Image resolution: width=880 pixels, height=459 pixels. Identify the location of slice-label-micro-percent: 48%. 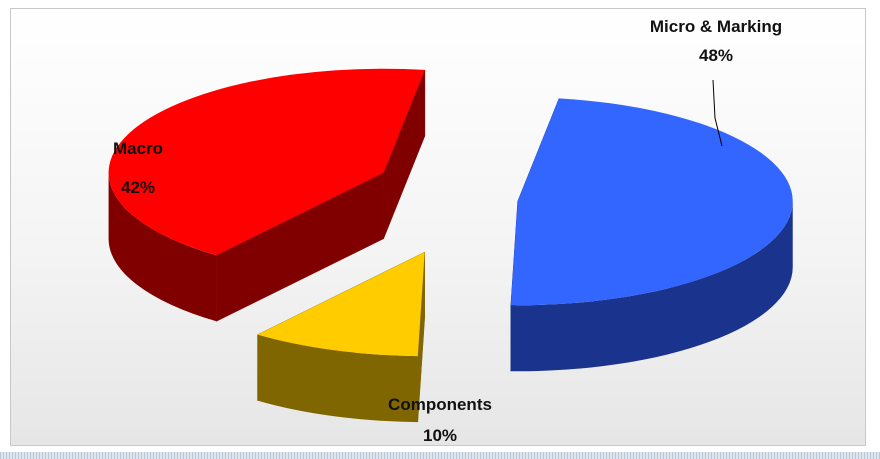
(716, 55).